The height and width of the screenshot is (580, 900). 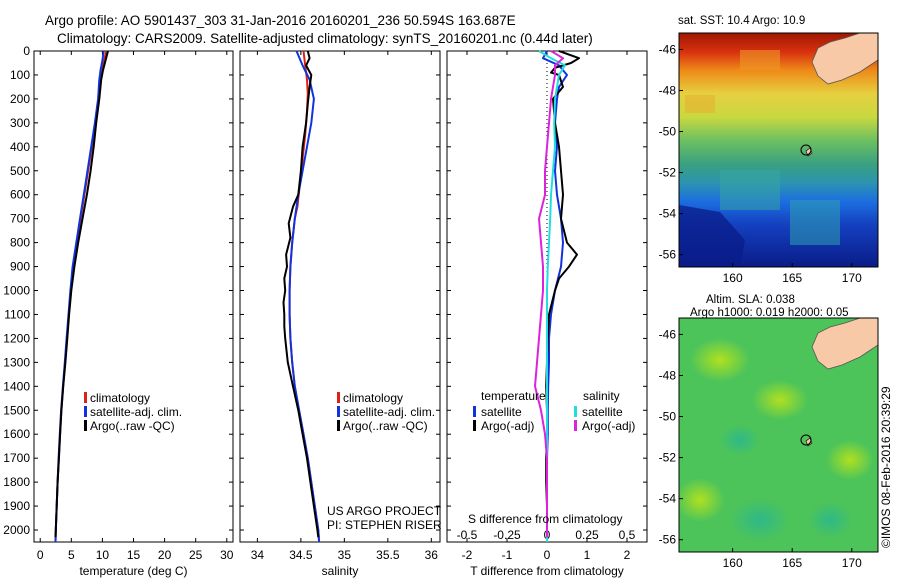 What do you see at coordinates (778, 150) in the screenshot?
I see `sst-map-frame` at bounding box center [778, 150].